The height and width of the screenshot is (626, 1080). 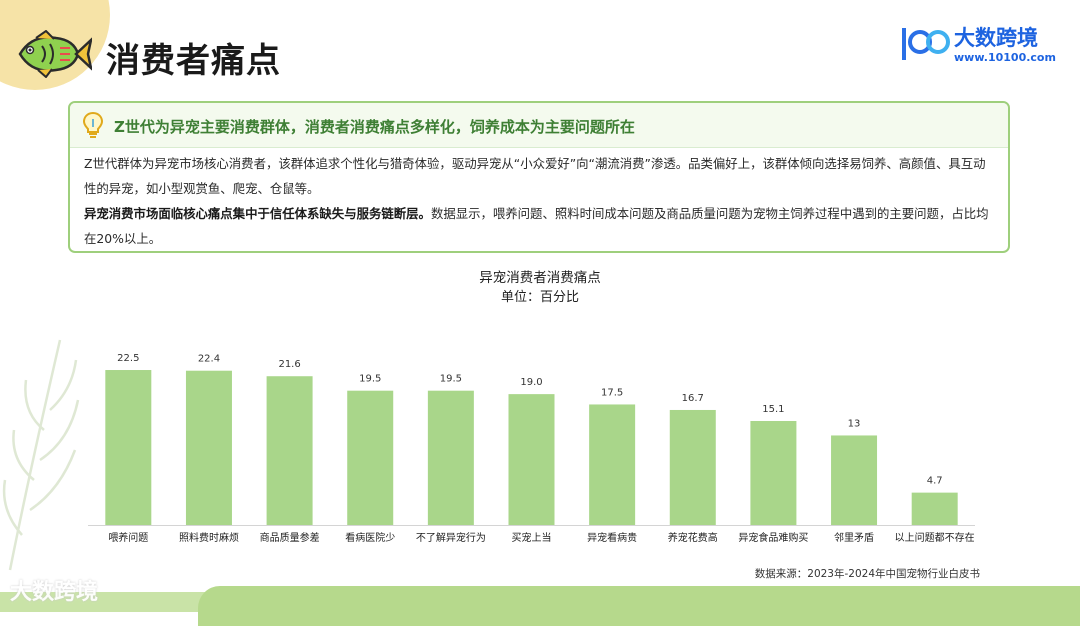 I want to click on brand-name: 大数跨境, so click(x=996, y=38).